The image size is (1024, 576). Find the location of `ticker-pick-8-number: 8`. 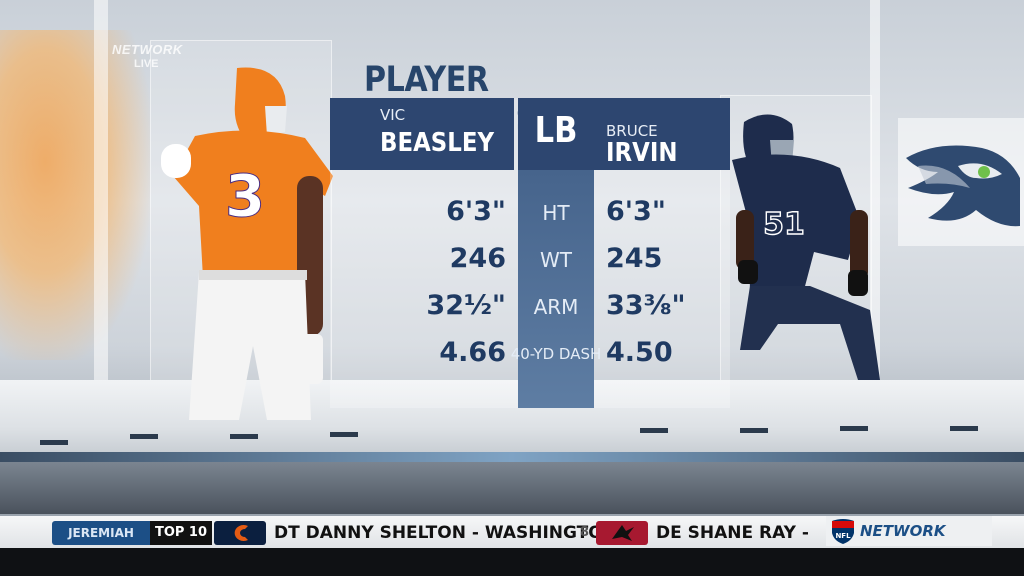

ticker-pick-8-number: 8 is located at coordinates (585, 532).